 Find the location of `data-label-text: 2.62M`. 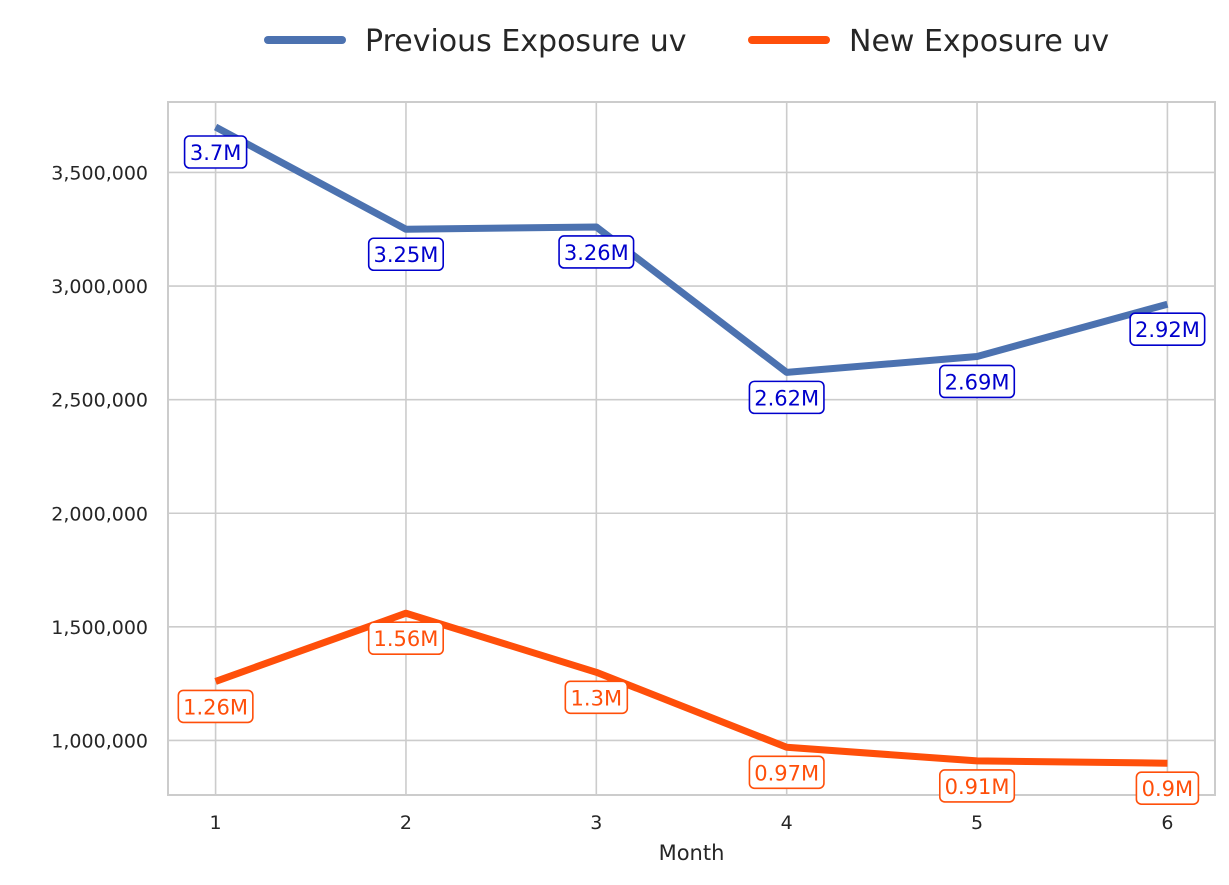

data-label-text: 2.62M is located at coordinates (786, 398).